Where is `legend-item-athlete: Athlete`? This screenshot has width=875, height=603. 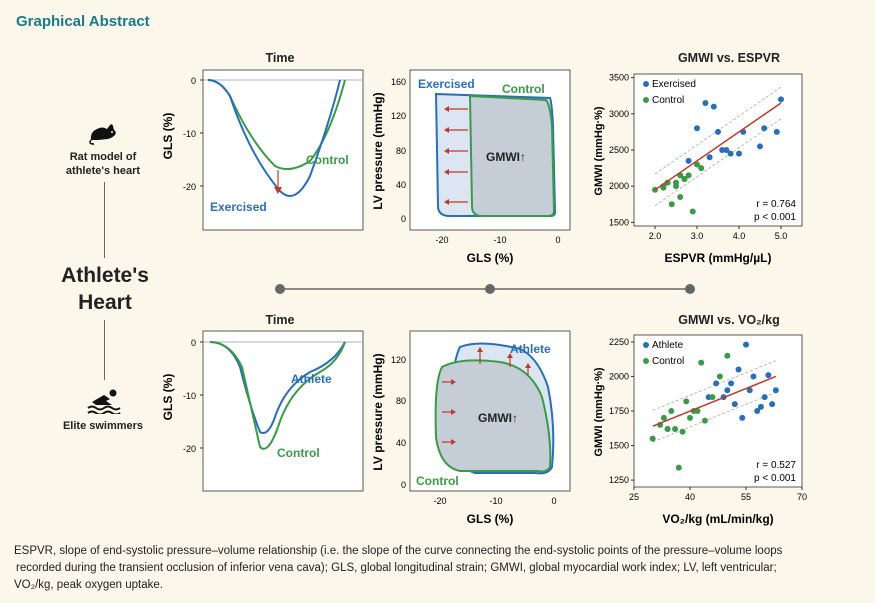
legend-item-athlete: Athlete is located at coordinates (668, 345).